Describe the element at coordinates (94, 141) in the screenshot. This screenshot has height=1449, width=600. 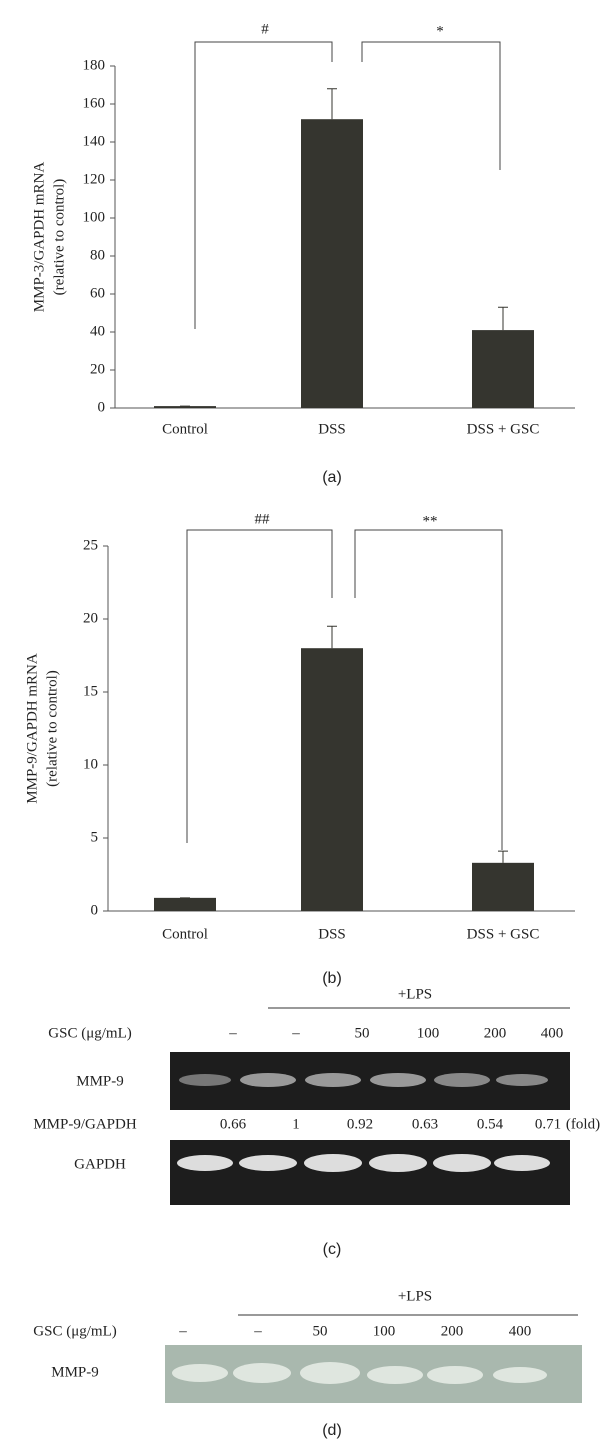
I see `y-tick-label: 140` at that location.